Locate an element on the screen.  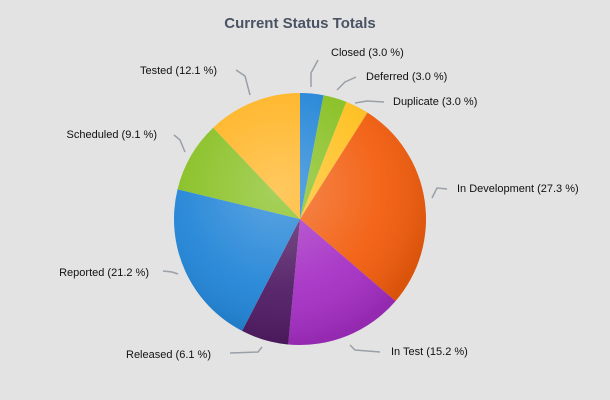
slice-label: Duplicate (3.0 %) is located at coordinates (435, 102).